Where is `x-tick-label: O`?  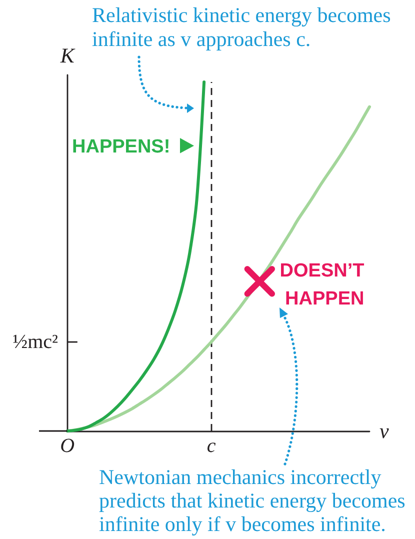
x-tick-label: O is located at coordinates (67, 446).